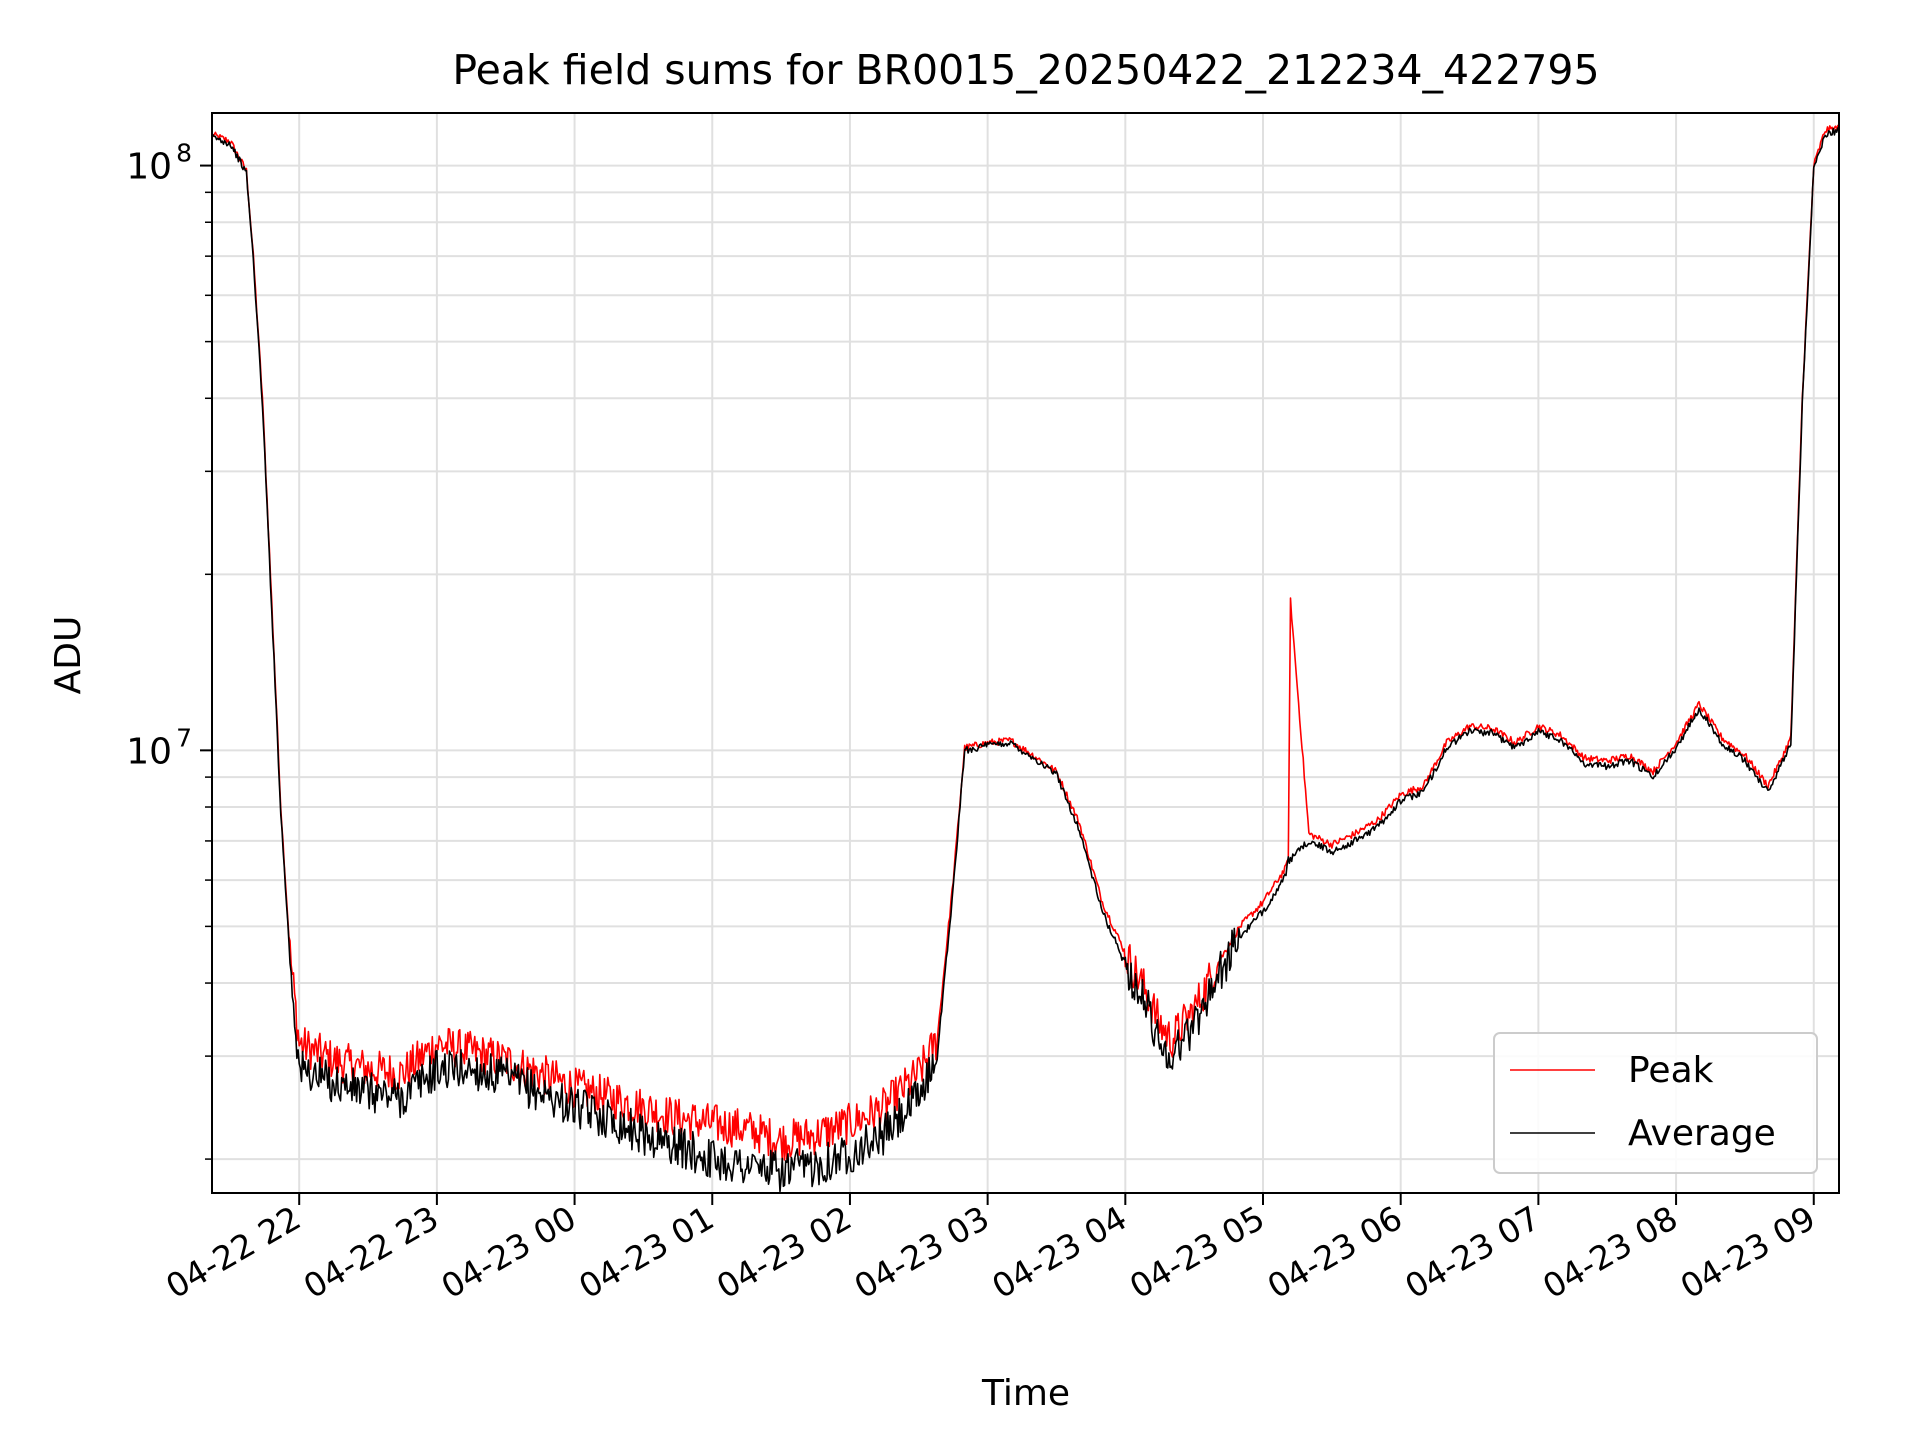 The height and width of the screenshot is (1440, 1920). Describe the element at coordinates (1671, 1070) in the screenshot. I see `legend-label-peak: Peak` at that location.